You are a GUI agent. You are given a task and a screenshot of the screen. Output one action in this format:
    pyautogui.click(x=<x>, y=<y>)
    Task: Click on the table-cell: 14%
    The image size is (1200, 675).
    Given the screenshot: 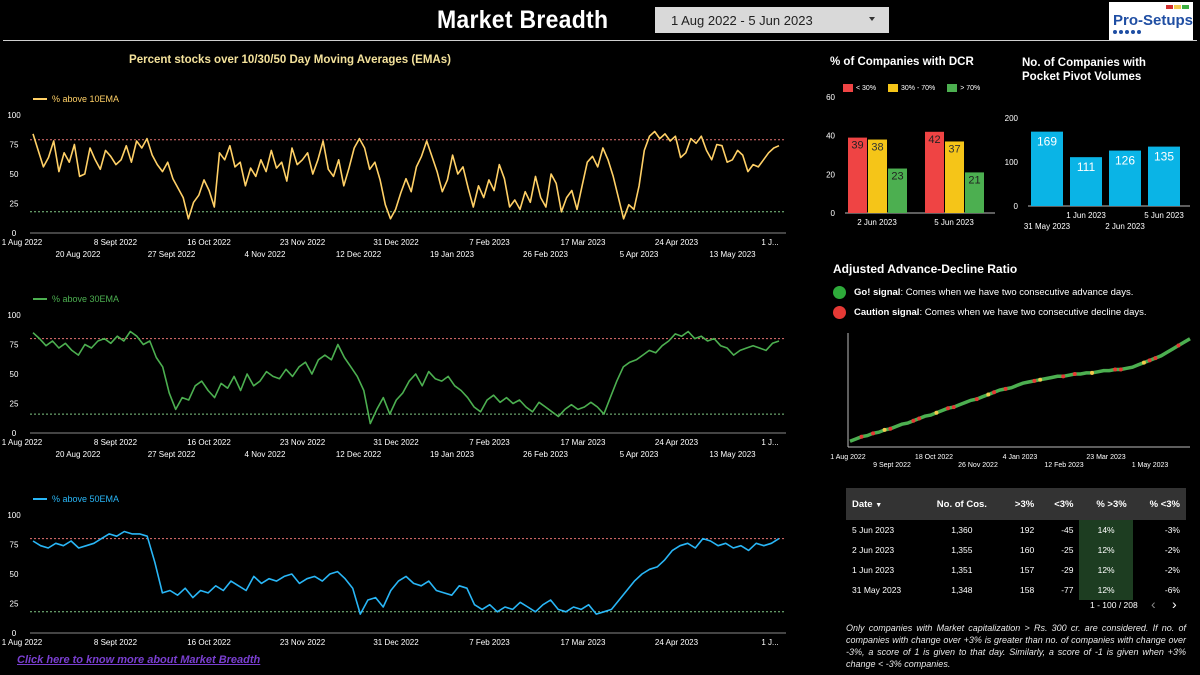 What is the action you would take?
    pyautogui.click(x=1106, y=530)
    